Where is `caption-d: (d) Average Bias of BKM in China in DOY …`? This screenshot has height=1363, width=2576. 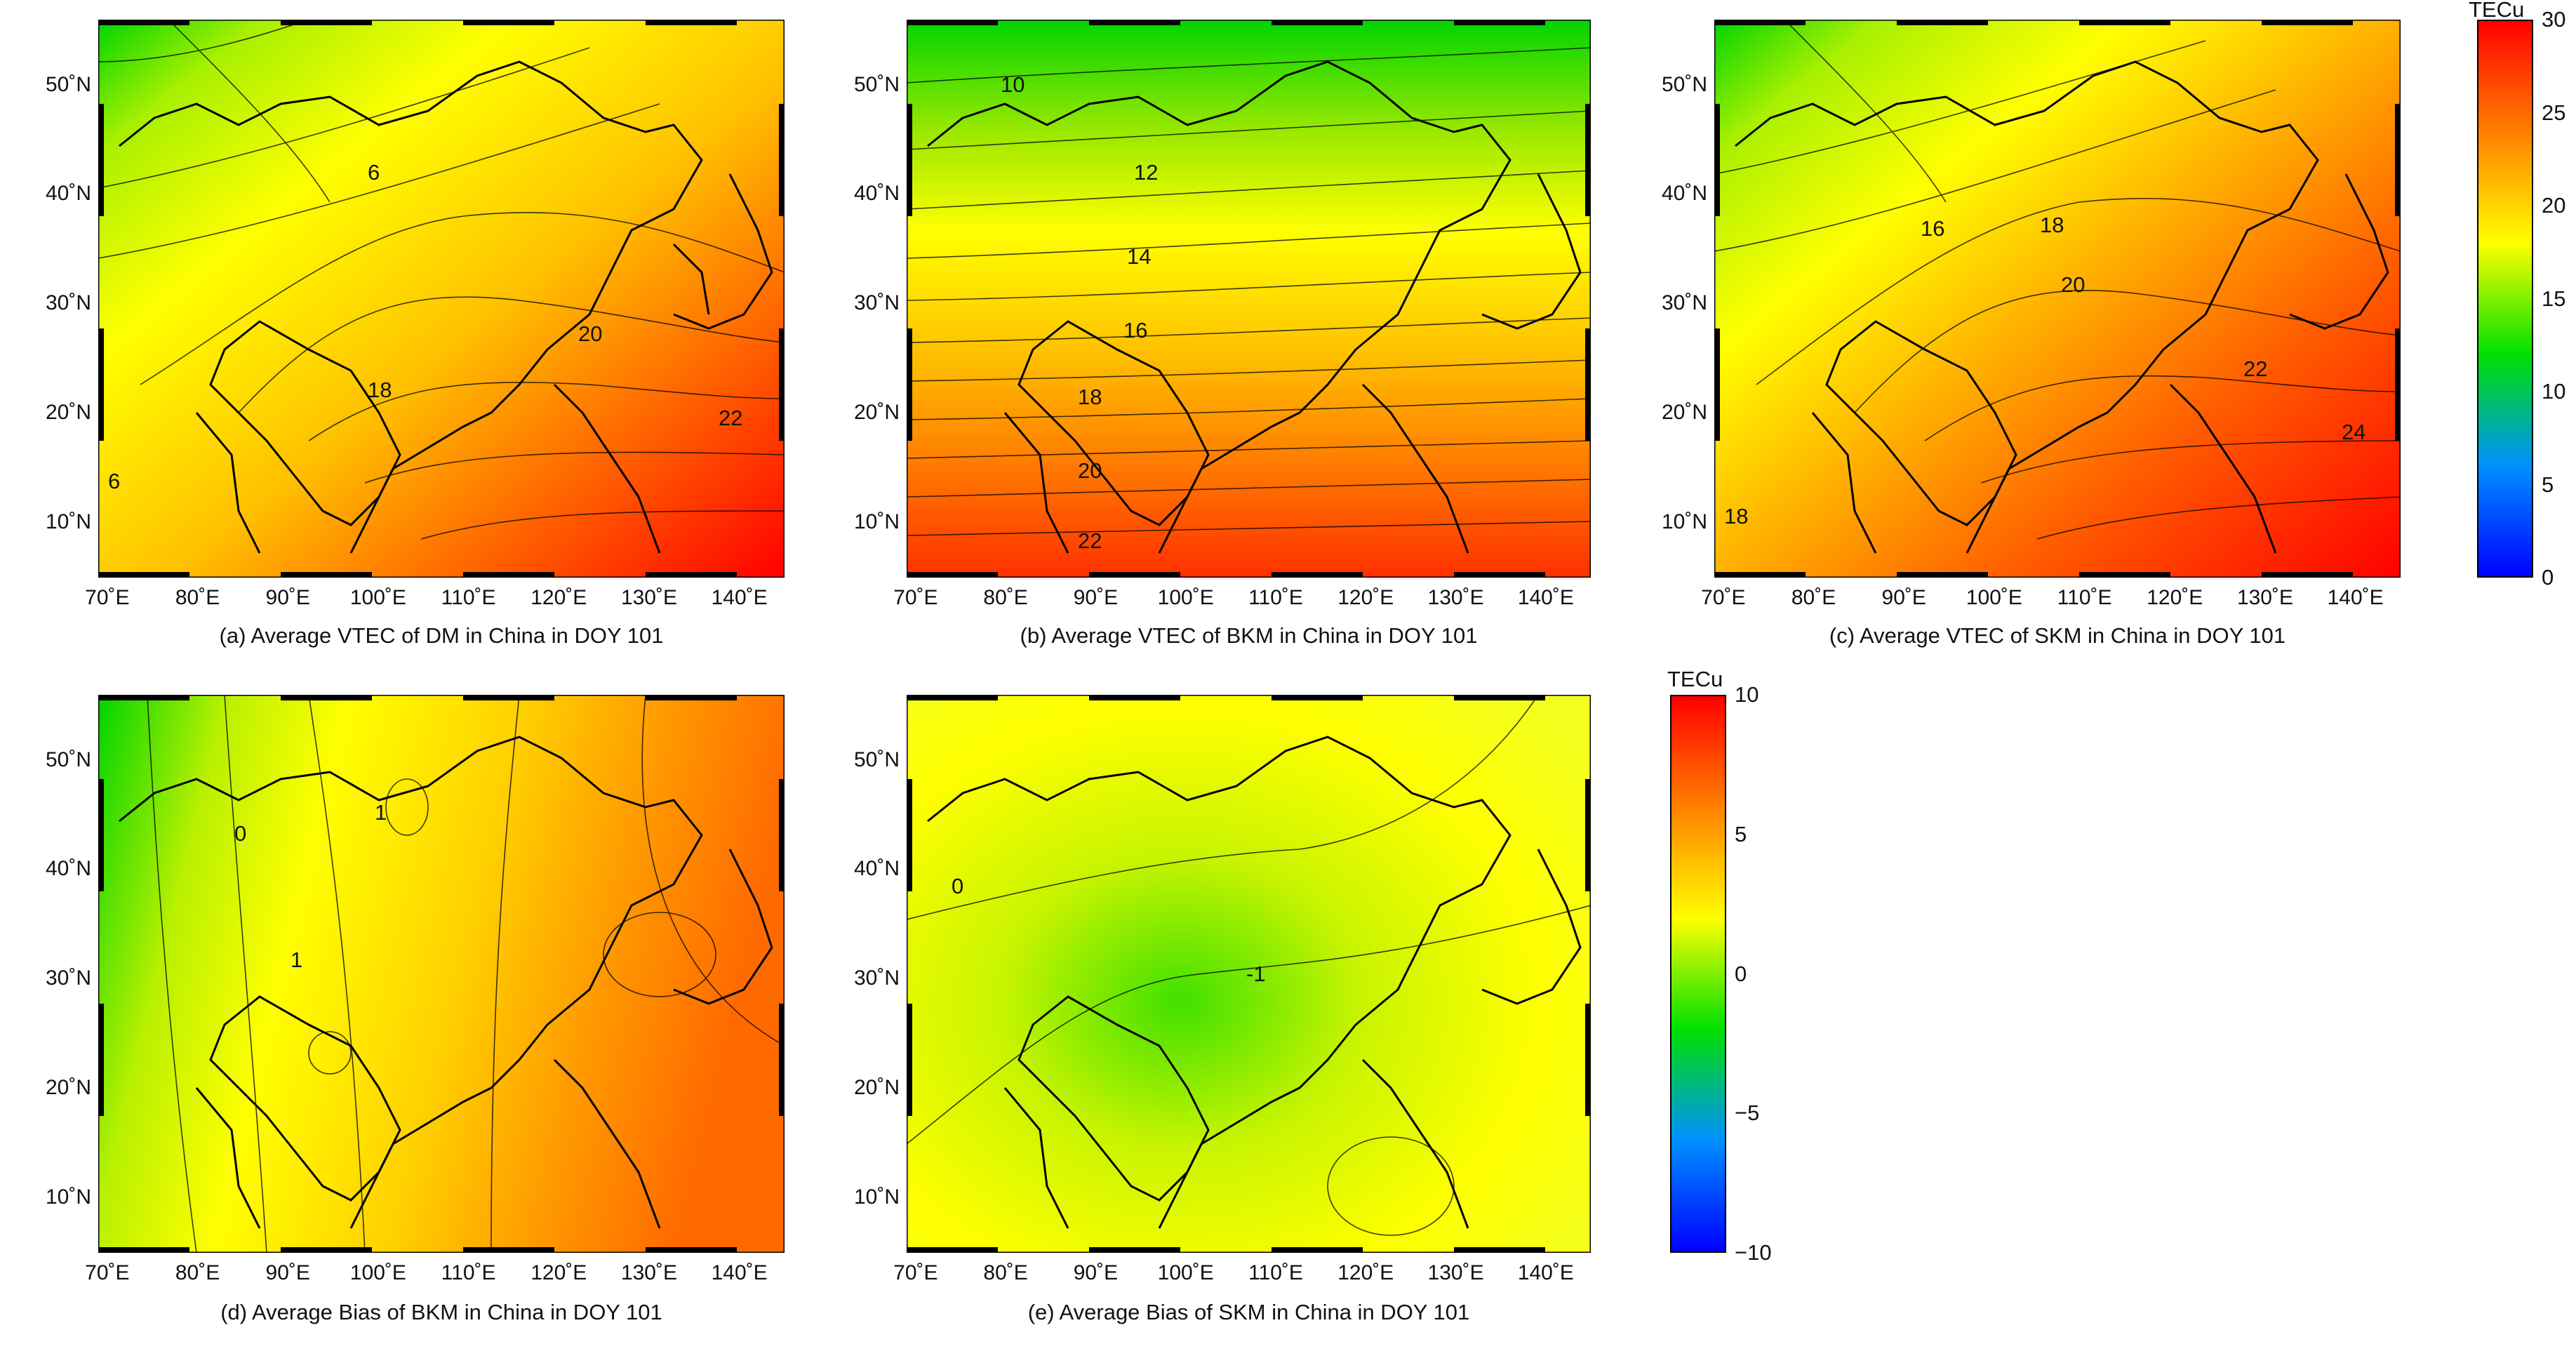
caption-d: (d) Average Bias of BKM in China in DOY … is located at coordinates (441, 1312).